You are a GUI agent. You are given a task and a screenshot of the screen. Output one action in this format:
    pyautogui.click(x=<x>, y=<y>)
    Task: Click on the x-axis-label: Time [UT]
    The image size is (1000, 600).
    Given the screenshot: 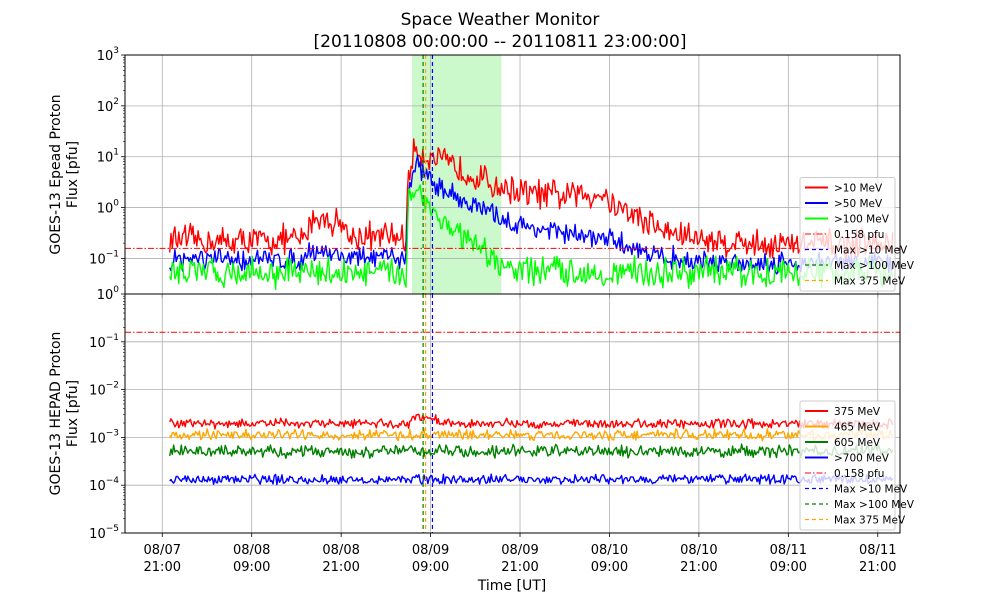 What is the action you would take?
    pyautogui.click(x=511, y=586)
    